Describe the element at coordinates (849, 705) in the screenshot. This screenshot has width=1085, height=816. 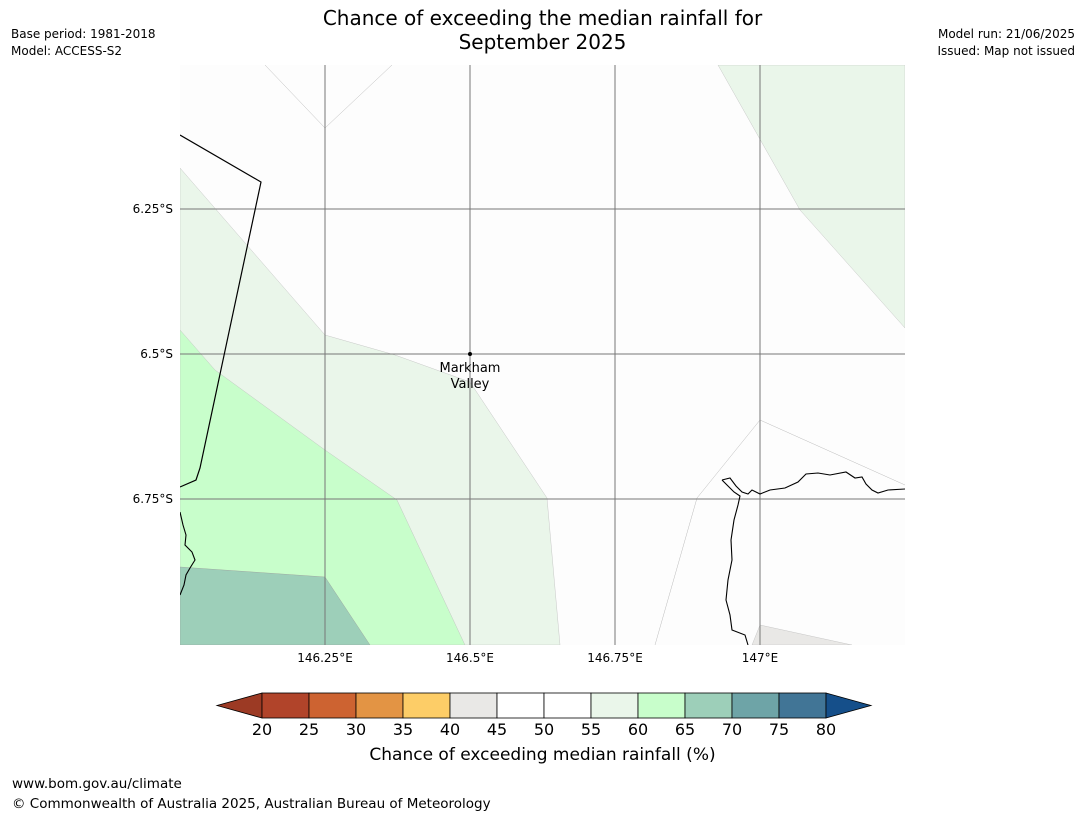
I see `colorbar-extend-high` at that location.